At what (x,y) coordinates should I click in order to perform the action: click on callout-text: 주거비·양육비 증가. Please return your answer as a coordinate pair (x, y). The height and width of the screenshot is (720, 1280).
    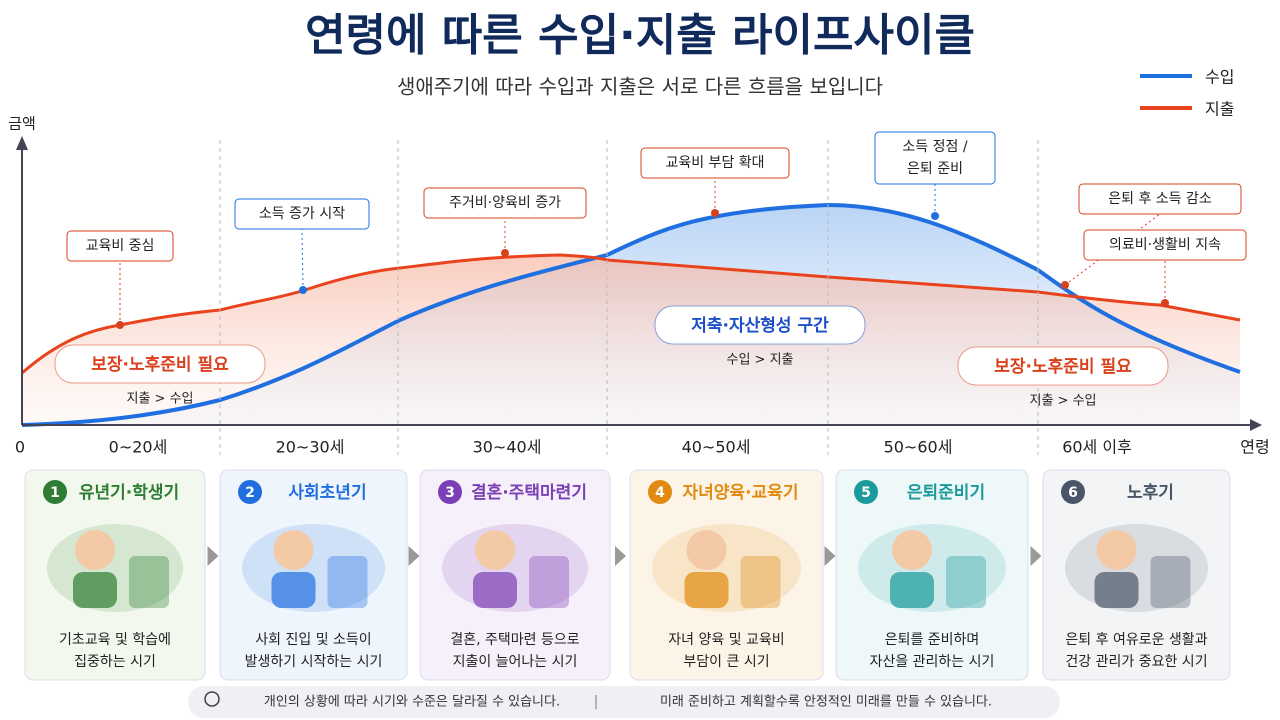
    Looking at the image, I should click on (505, 203).